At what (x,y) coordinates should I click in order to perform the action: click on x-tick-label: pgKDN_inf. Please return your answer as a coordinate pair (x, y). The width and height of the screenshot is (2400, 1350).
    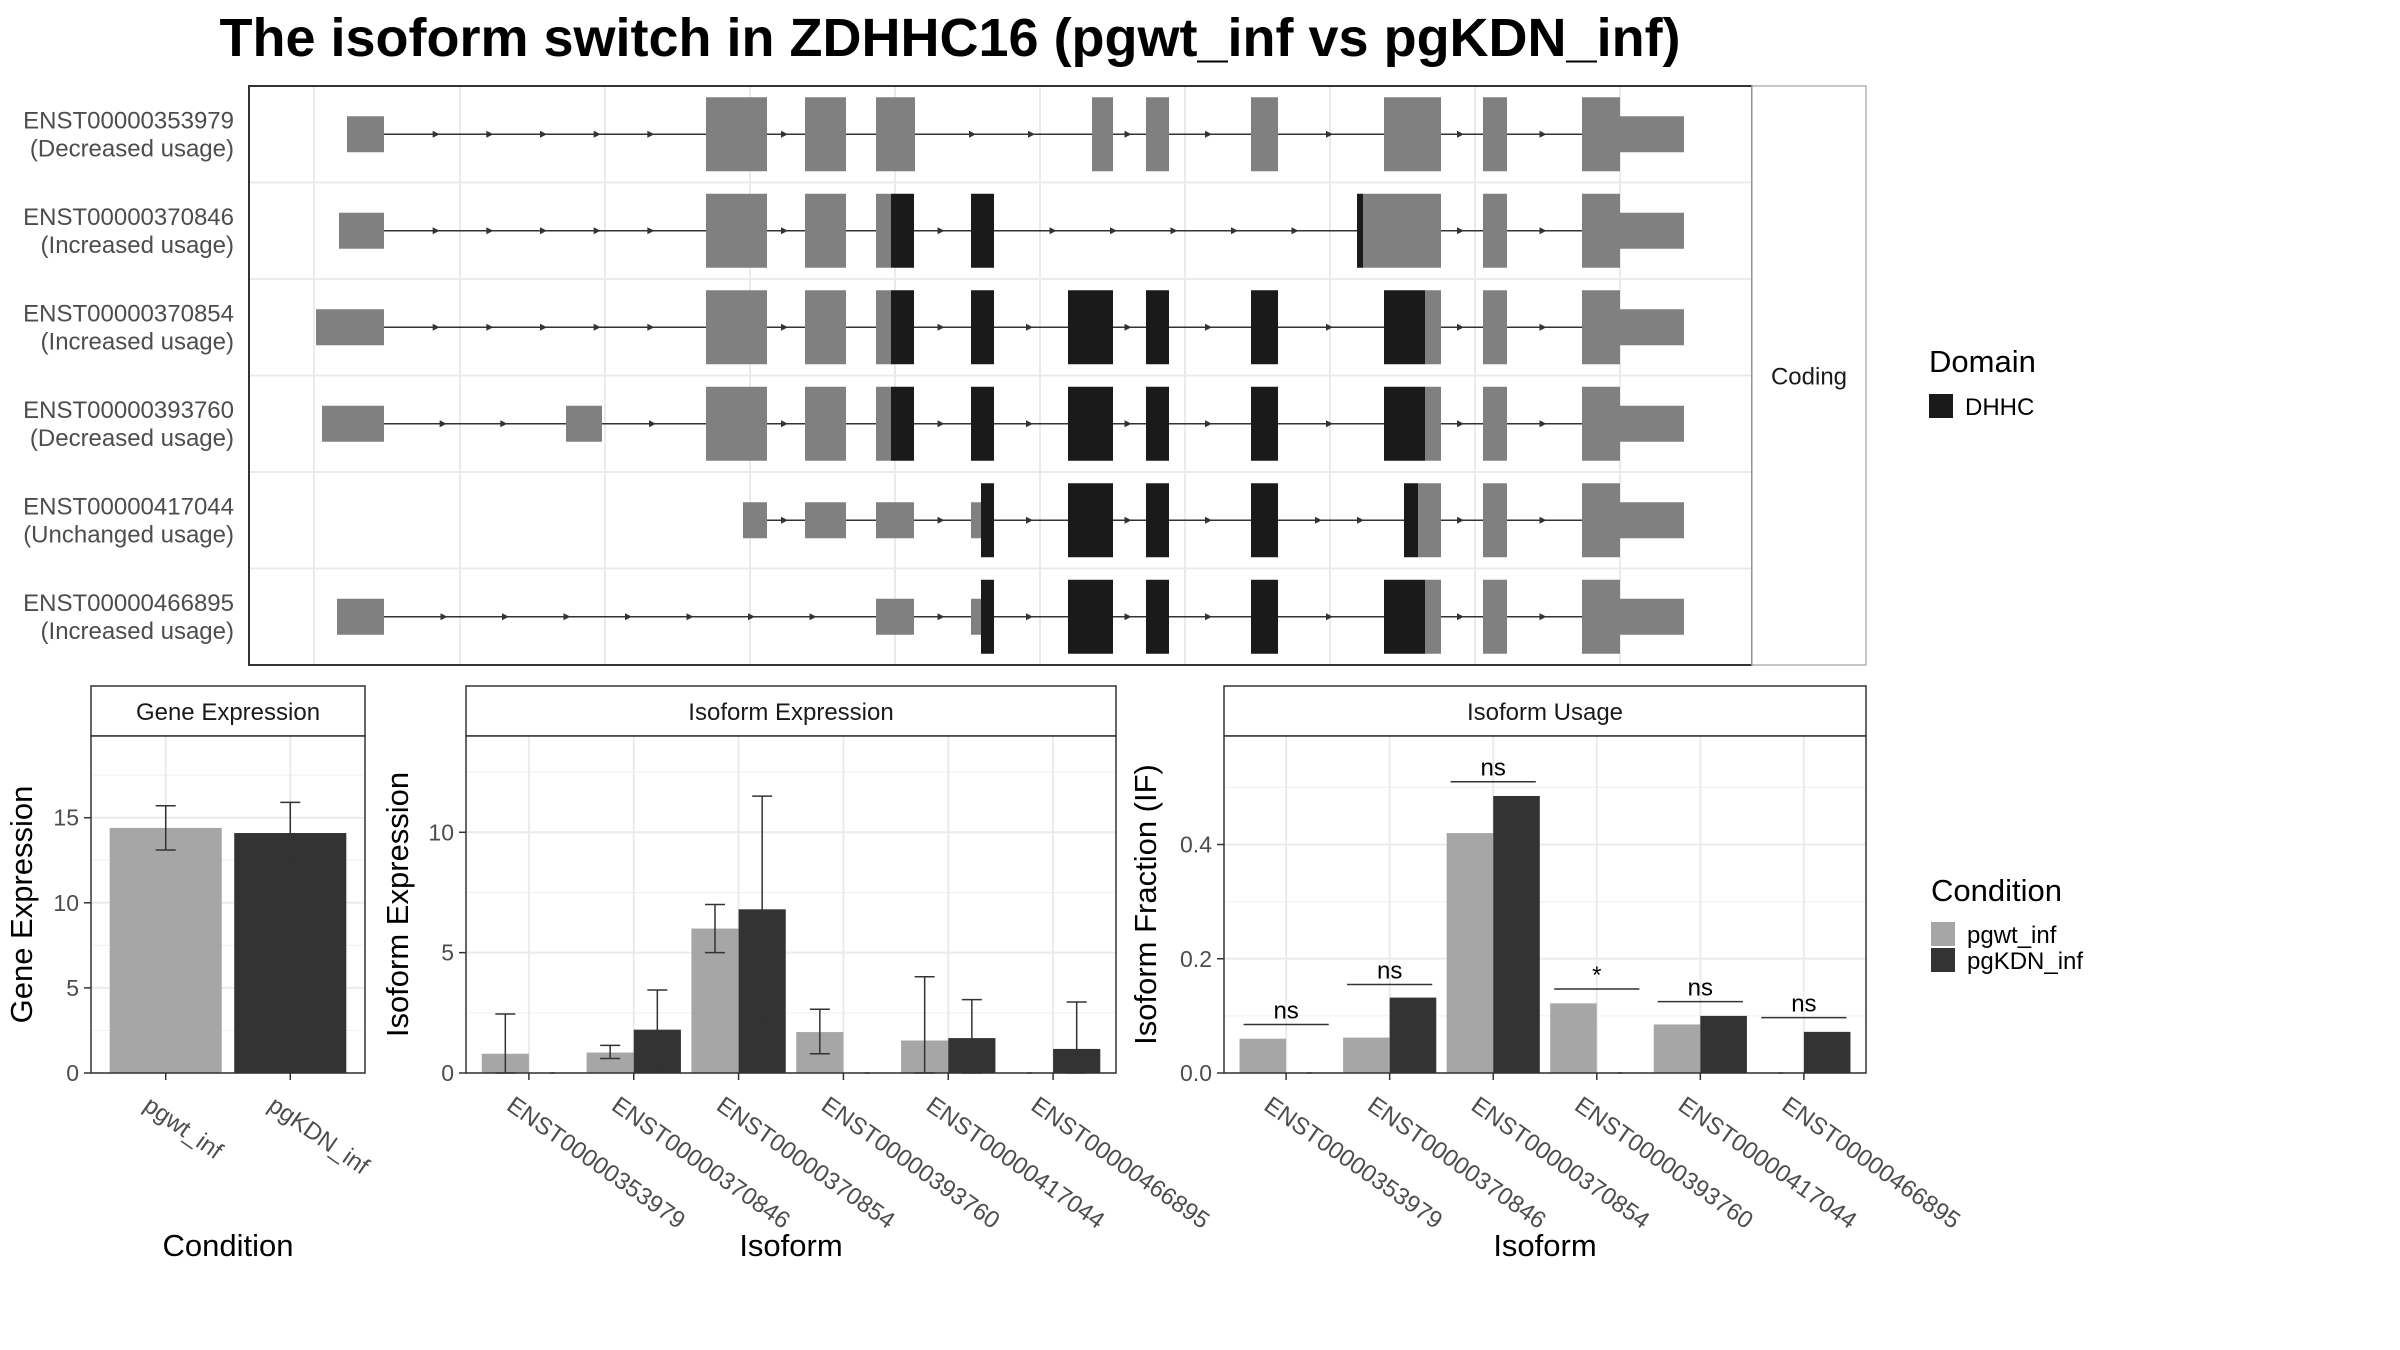
    Looking at the image, I should click on (318, 1136).